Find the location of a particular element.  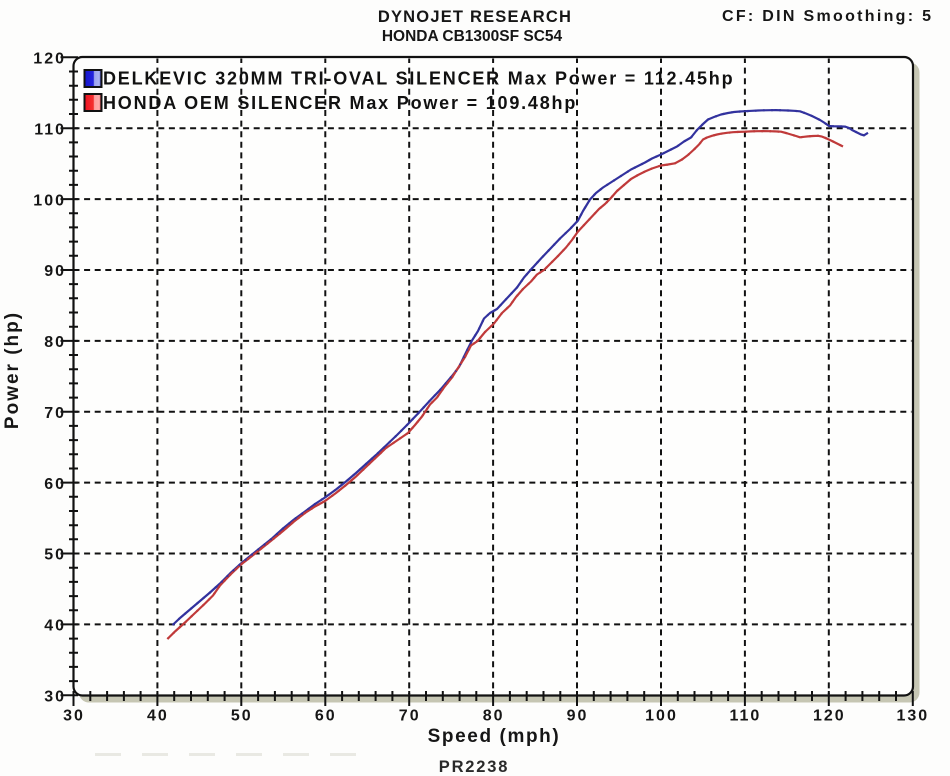

svg-text:HONDA OEM SILENCER Max Power =: HONDA OEM SILENCER Max Power = 109.48hp is located at coordinates (340, 103).